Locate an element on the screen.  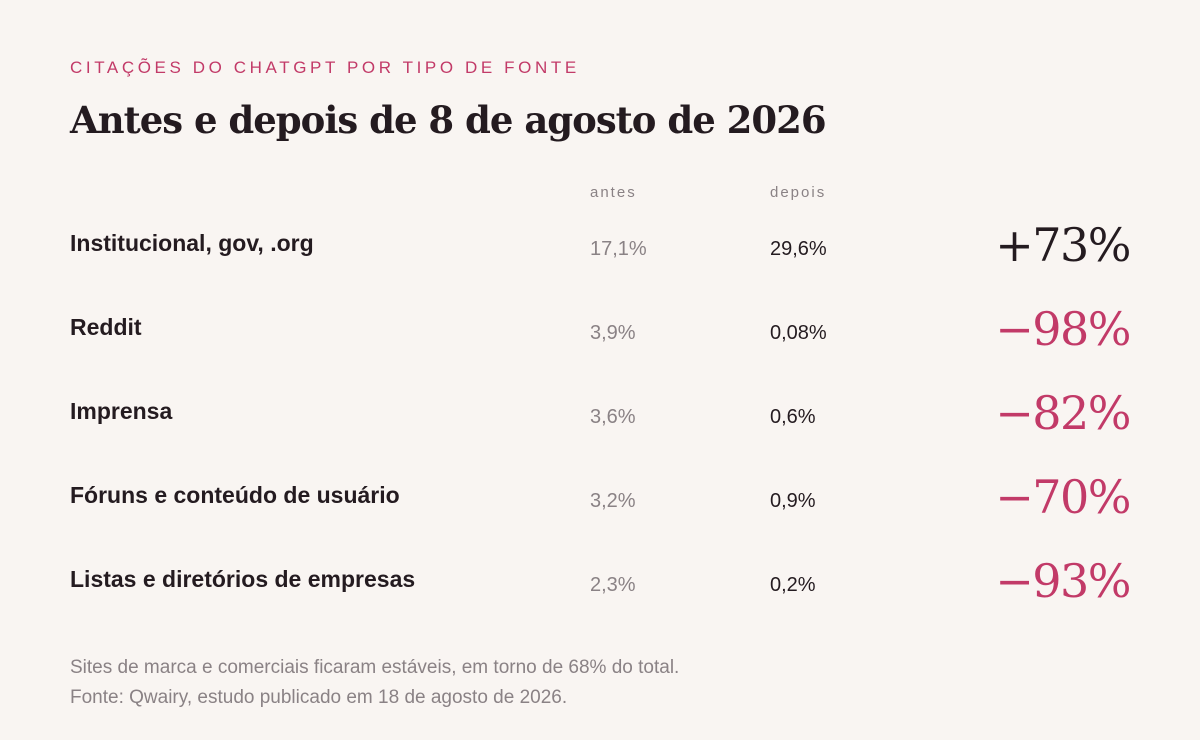
change-value: −93% is located at coordinates (1063, 581).